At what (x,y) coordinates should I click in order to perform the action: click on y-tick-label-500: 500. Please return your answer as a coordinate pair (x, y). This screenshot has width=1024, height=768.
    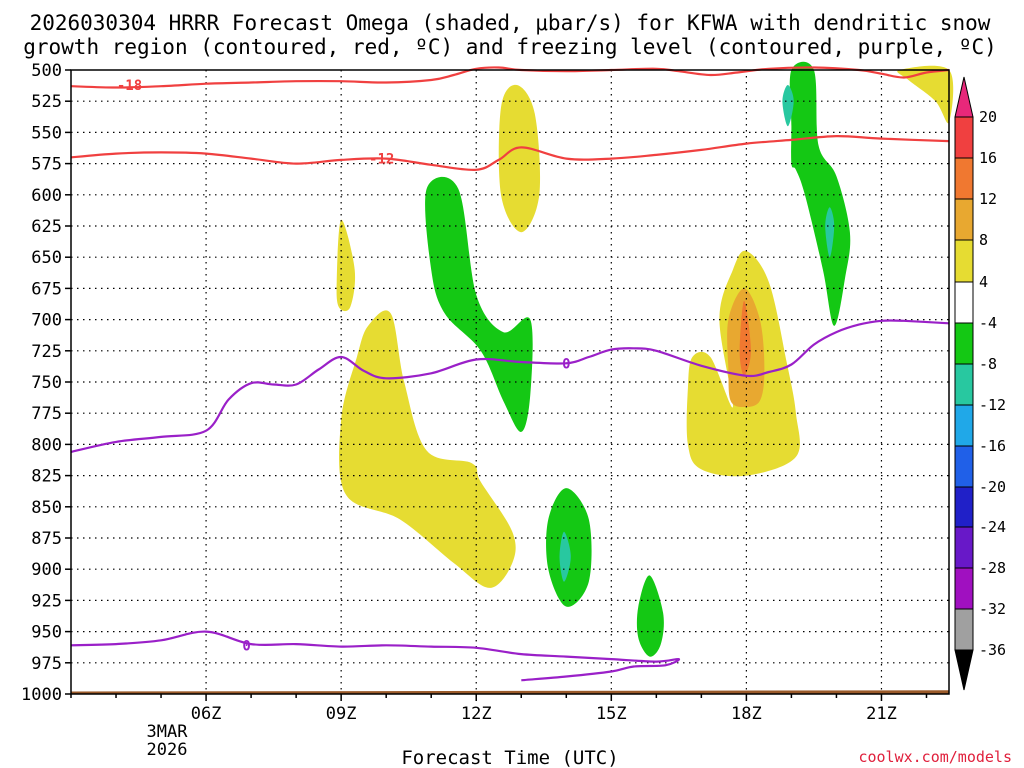
    Looking at the image, I should click on (46, 71).